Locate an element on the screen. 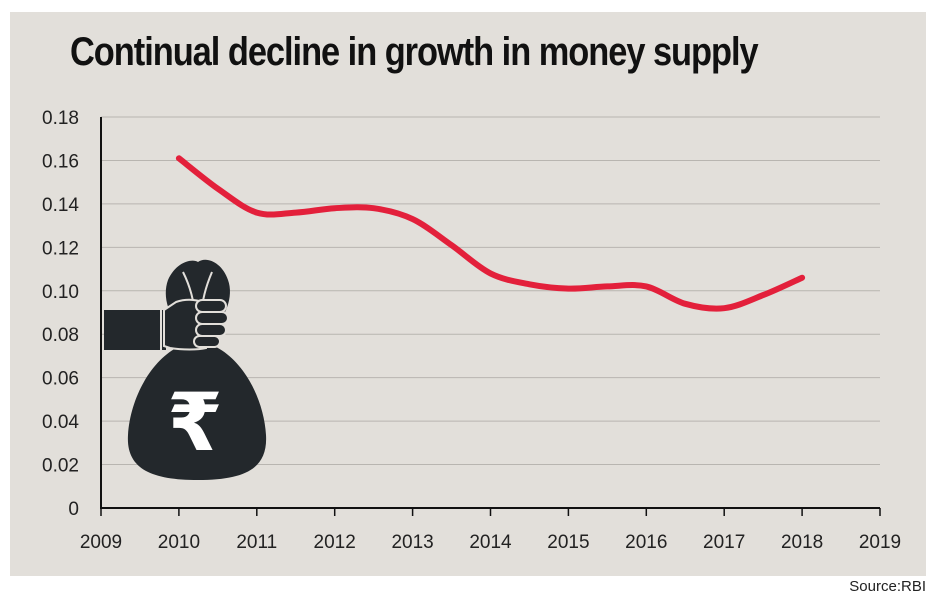  y-tick-label: 0.12 is located at coordinates (60, 248).